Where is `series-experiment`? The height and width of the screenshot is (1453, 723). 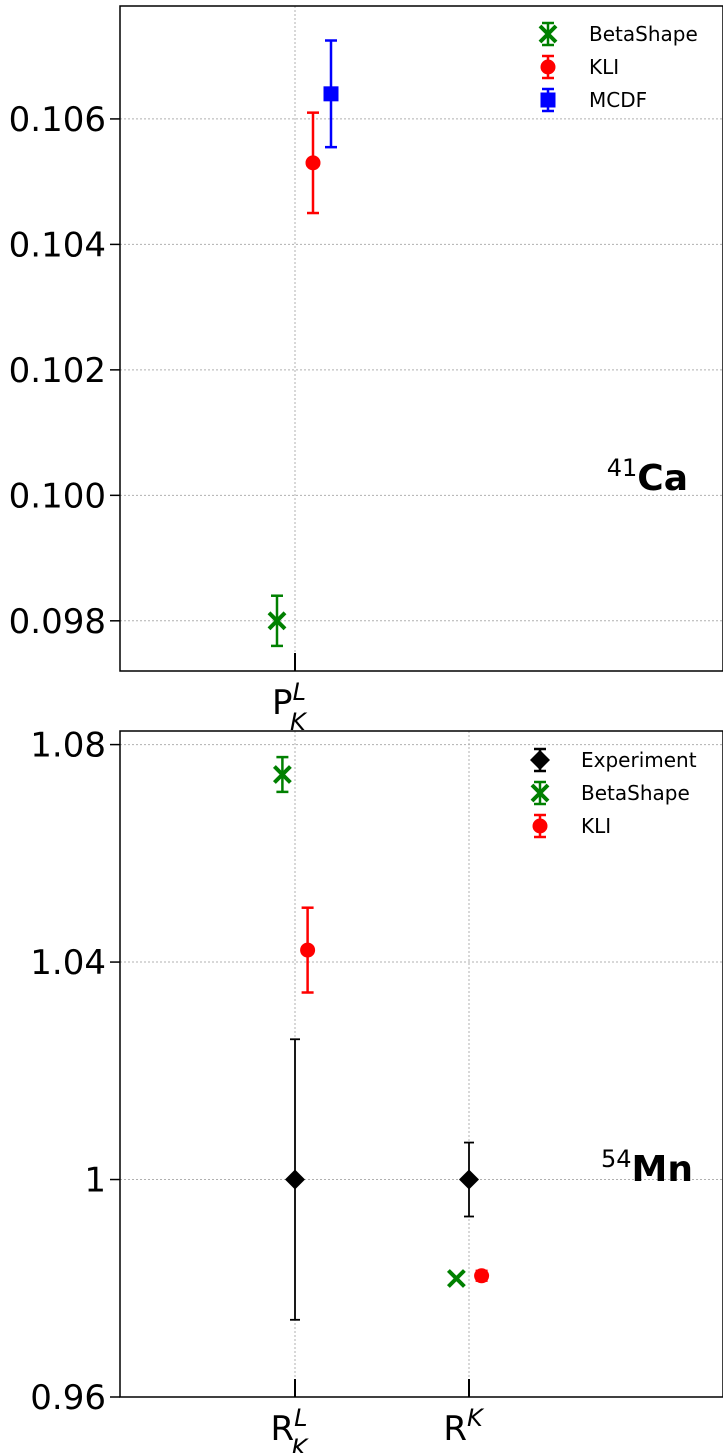 series-experiment is located at coordinates (382, 1179).